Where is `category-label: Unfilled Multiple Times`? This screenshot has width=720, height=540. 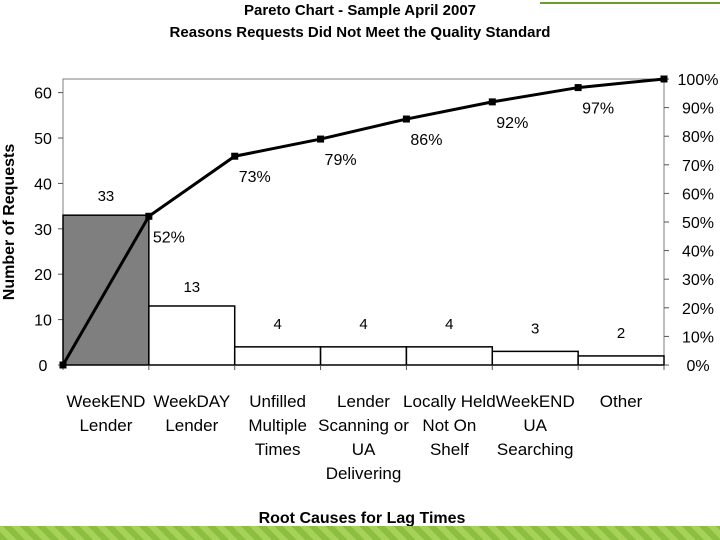
category-label: Unfilled Multiple Times is located at coordinates (277, 425).